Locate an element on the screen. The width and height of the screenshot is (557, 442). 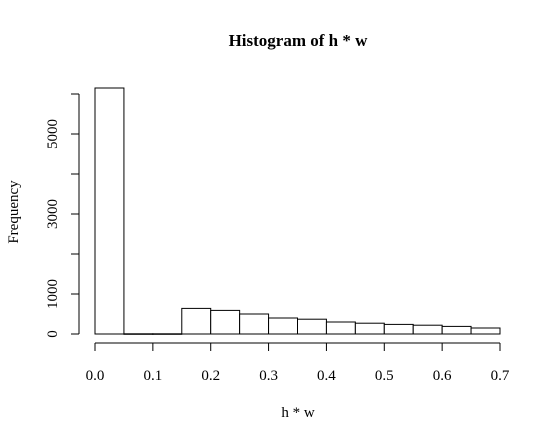
x-tick-label: 0.3 is located at coordinates (268, 376).